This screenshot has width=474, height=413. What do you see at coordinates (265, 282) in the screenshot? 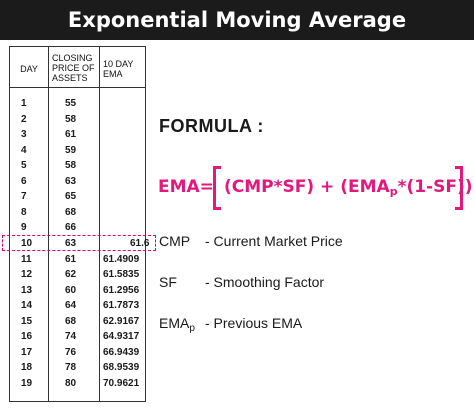
I see `definition-description: - Smoothing Factor` at bounding box center [265, 282].